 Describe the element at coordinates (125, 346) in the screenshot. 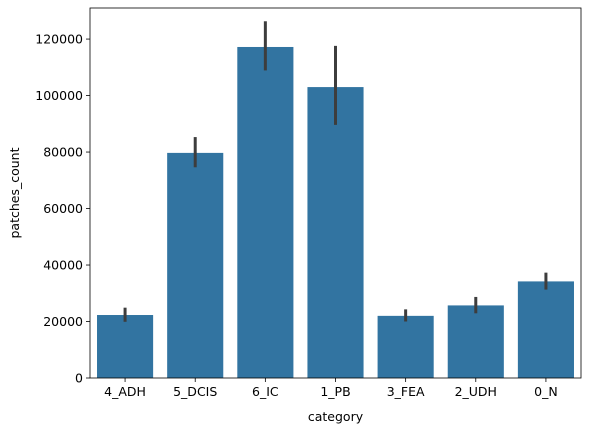

I see `bar-4_ADH` at that location.